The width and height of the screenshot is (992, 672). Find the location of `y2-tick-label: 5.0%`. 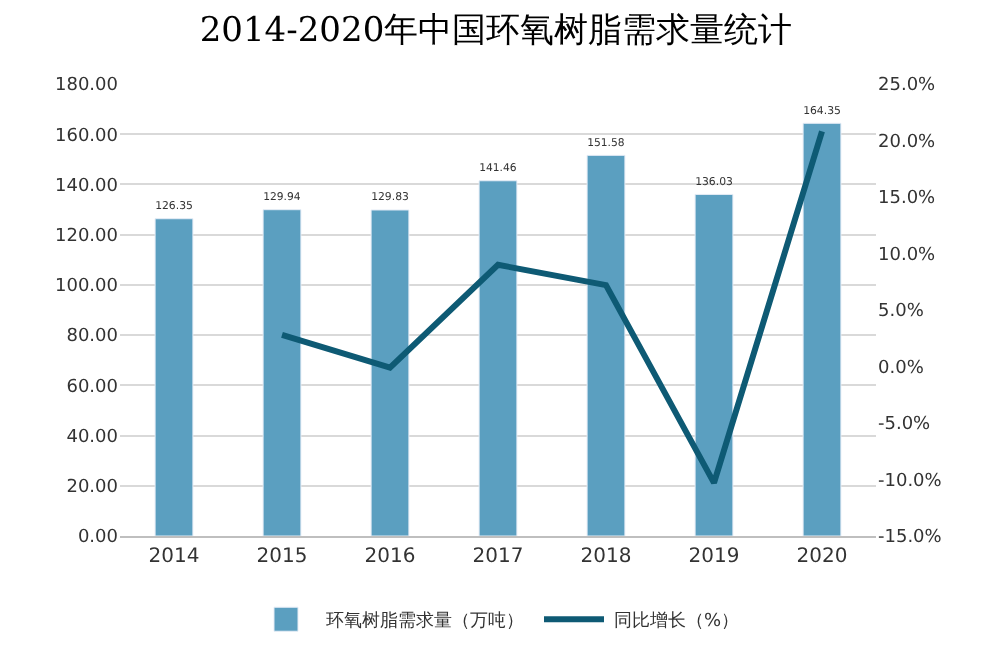

y2-tick-label: 5.0% is located at coordinates (901, 312).